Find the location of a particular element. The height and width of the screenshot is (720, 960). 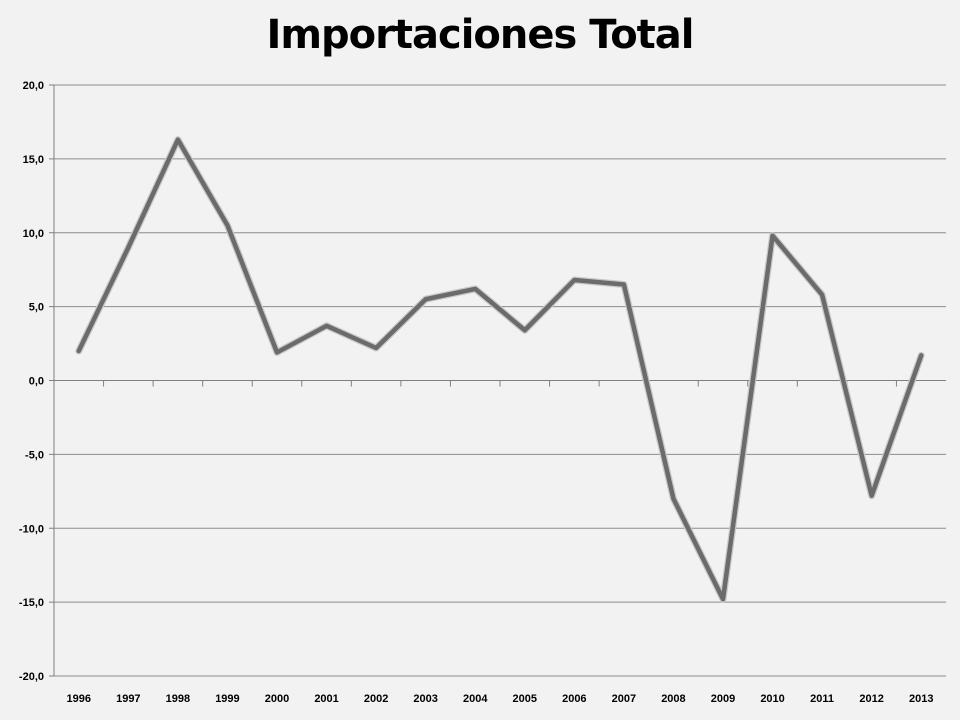

x-tick-label: 1998 is located at coordinates (178, 699).